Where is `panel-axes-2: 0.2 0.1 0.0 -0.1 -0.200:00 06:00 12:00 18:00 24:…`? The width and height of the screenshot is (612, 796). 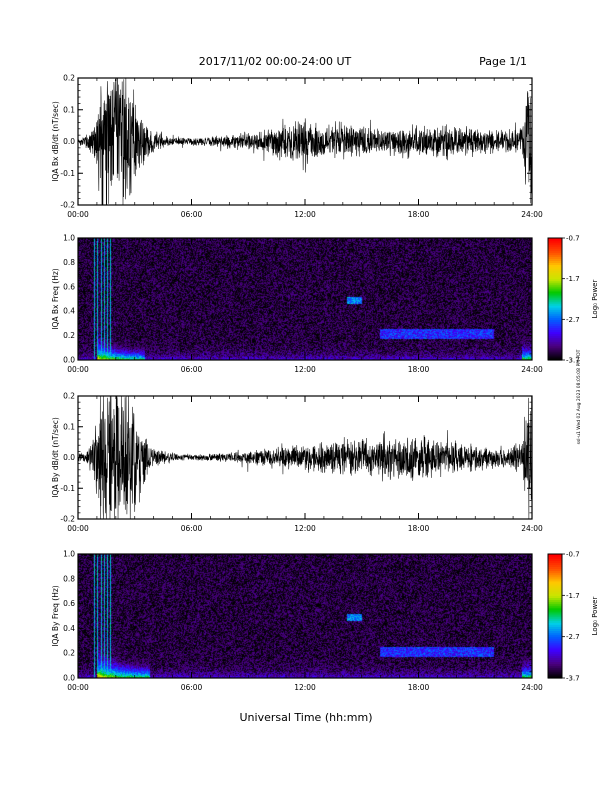
panel-axes-2: 0.2 0.1 0.0 -0.1 -0.200:00 06:00 12:00 18:00 24:… is located at coordinates (297, 463).